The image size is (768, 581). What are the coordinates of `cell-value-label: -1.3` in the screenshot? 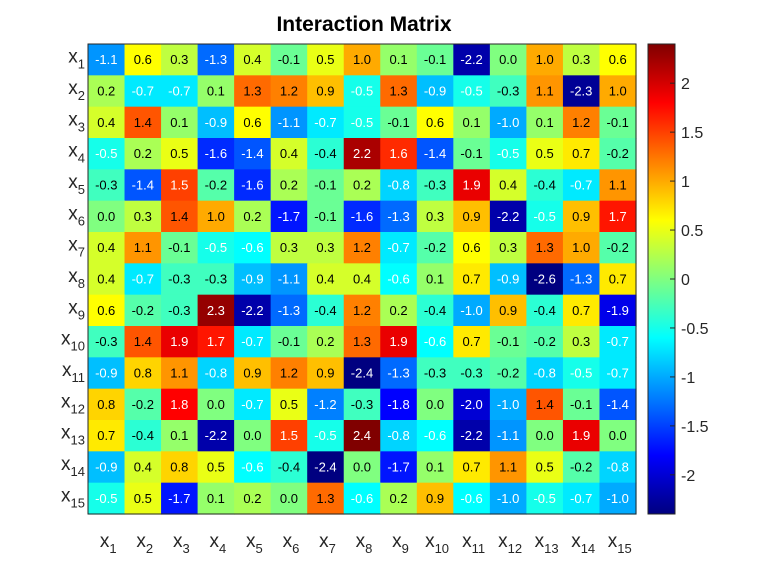 It's located at (581, 279).